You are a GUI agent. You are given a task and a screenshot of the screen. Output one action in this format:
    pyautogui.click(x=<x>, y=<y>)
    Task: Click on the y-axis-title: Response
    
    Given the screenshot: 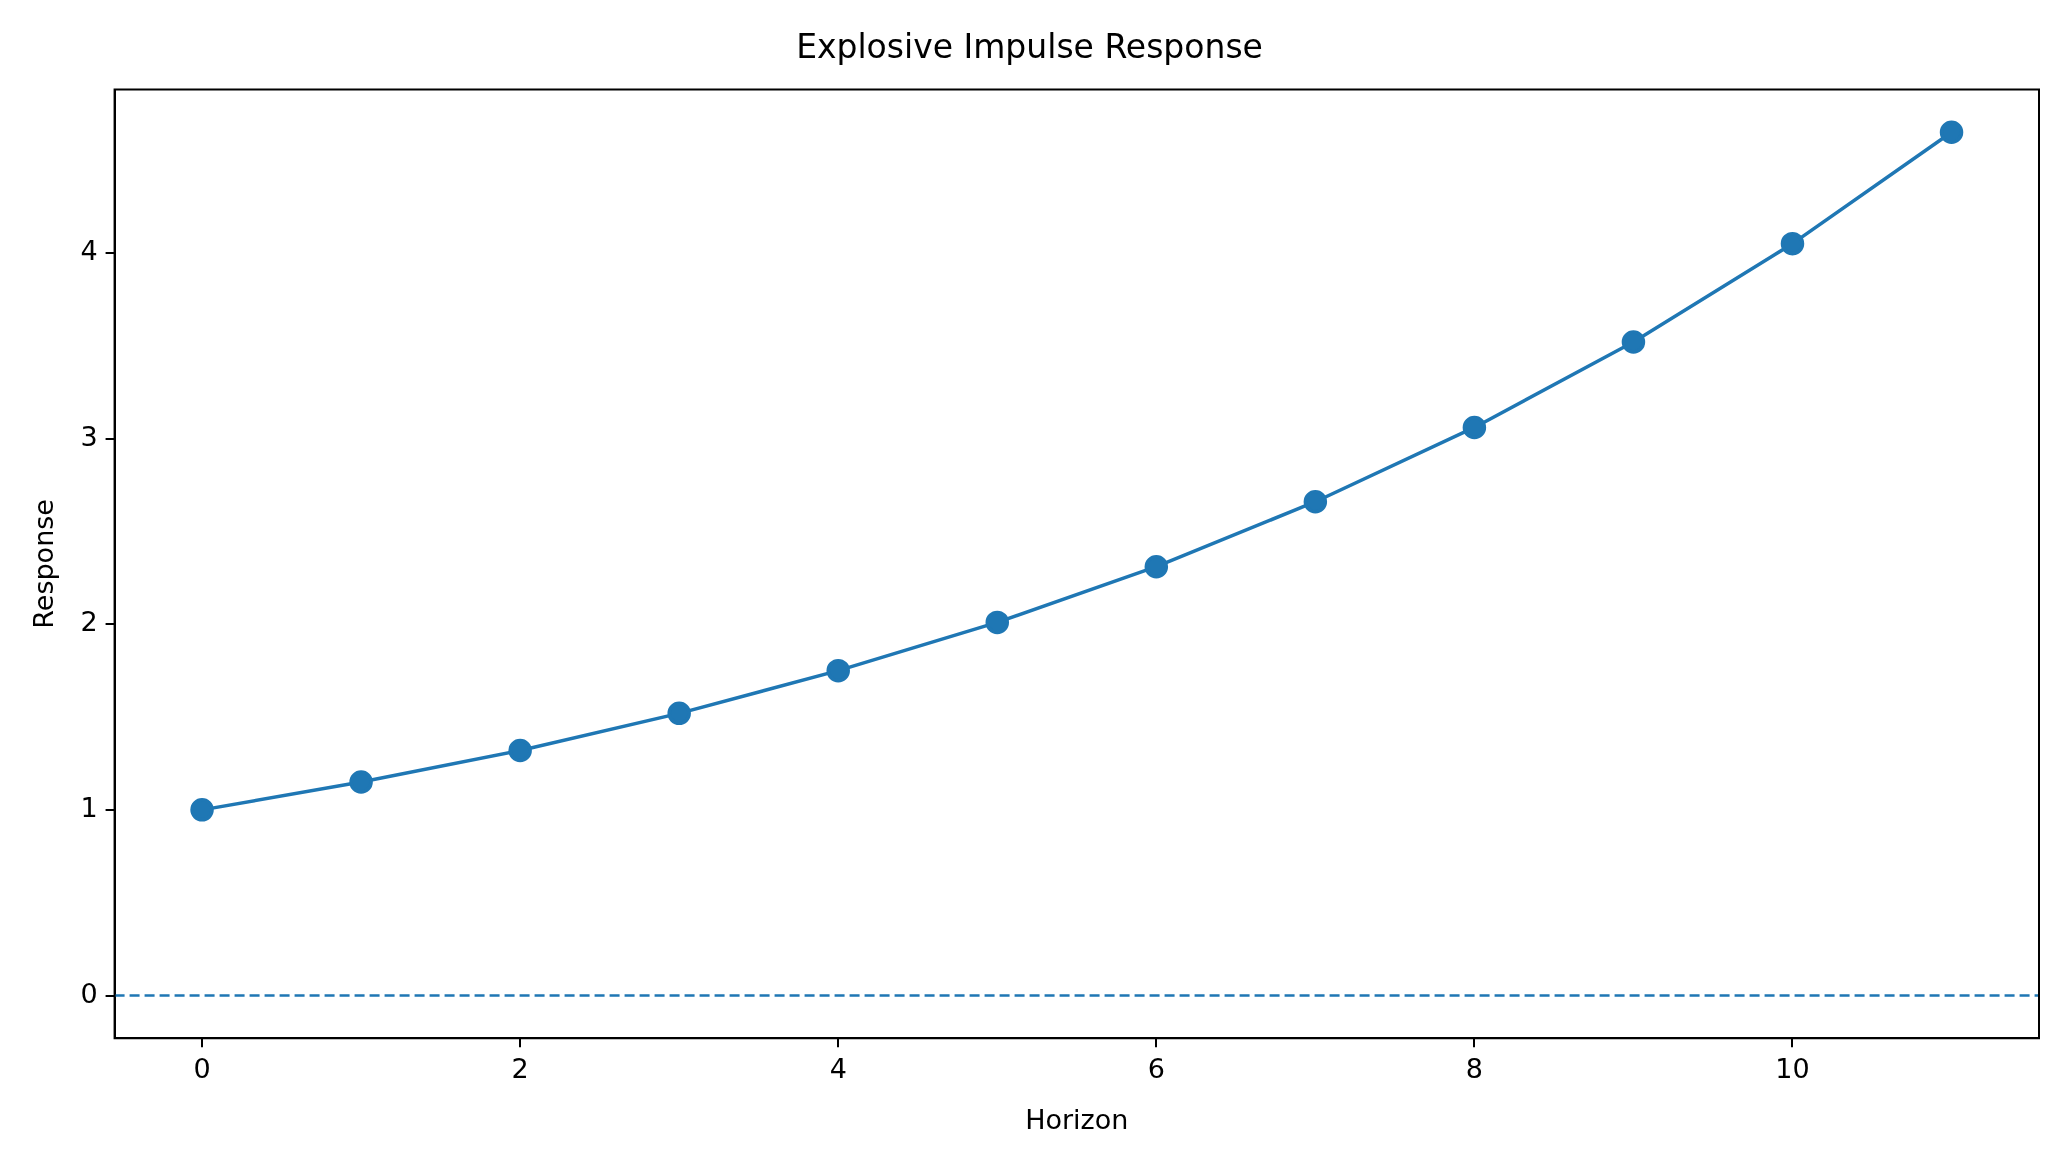 What is the action you would take?
    pyautogui.click(x=44, y=564)
    